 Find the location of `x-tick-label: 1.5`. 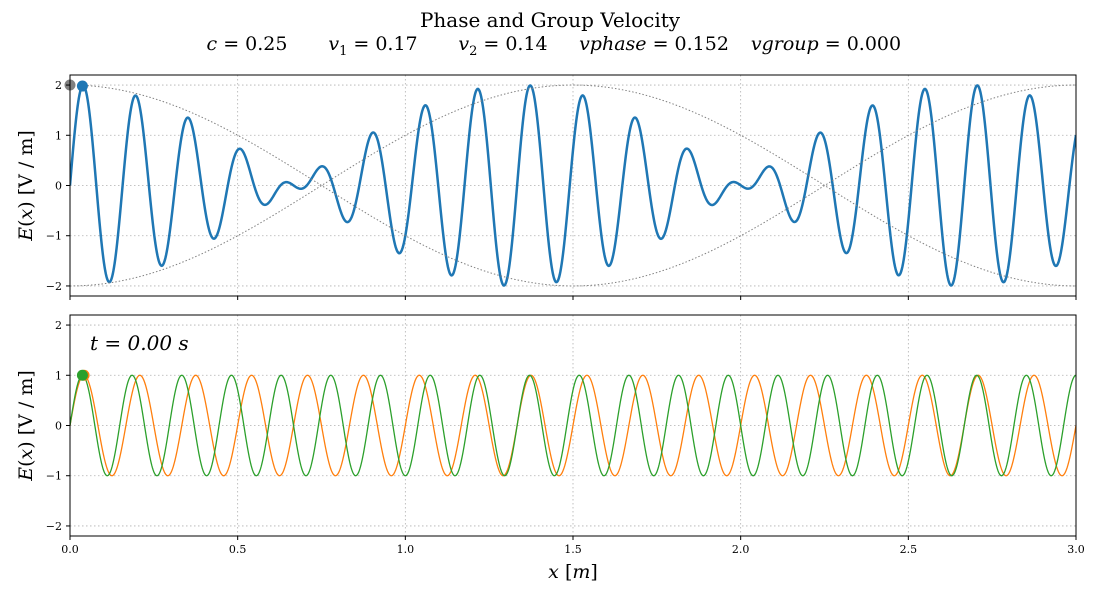

x-tick-label: 1.5 is located at coordinates (573, 549).